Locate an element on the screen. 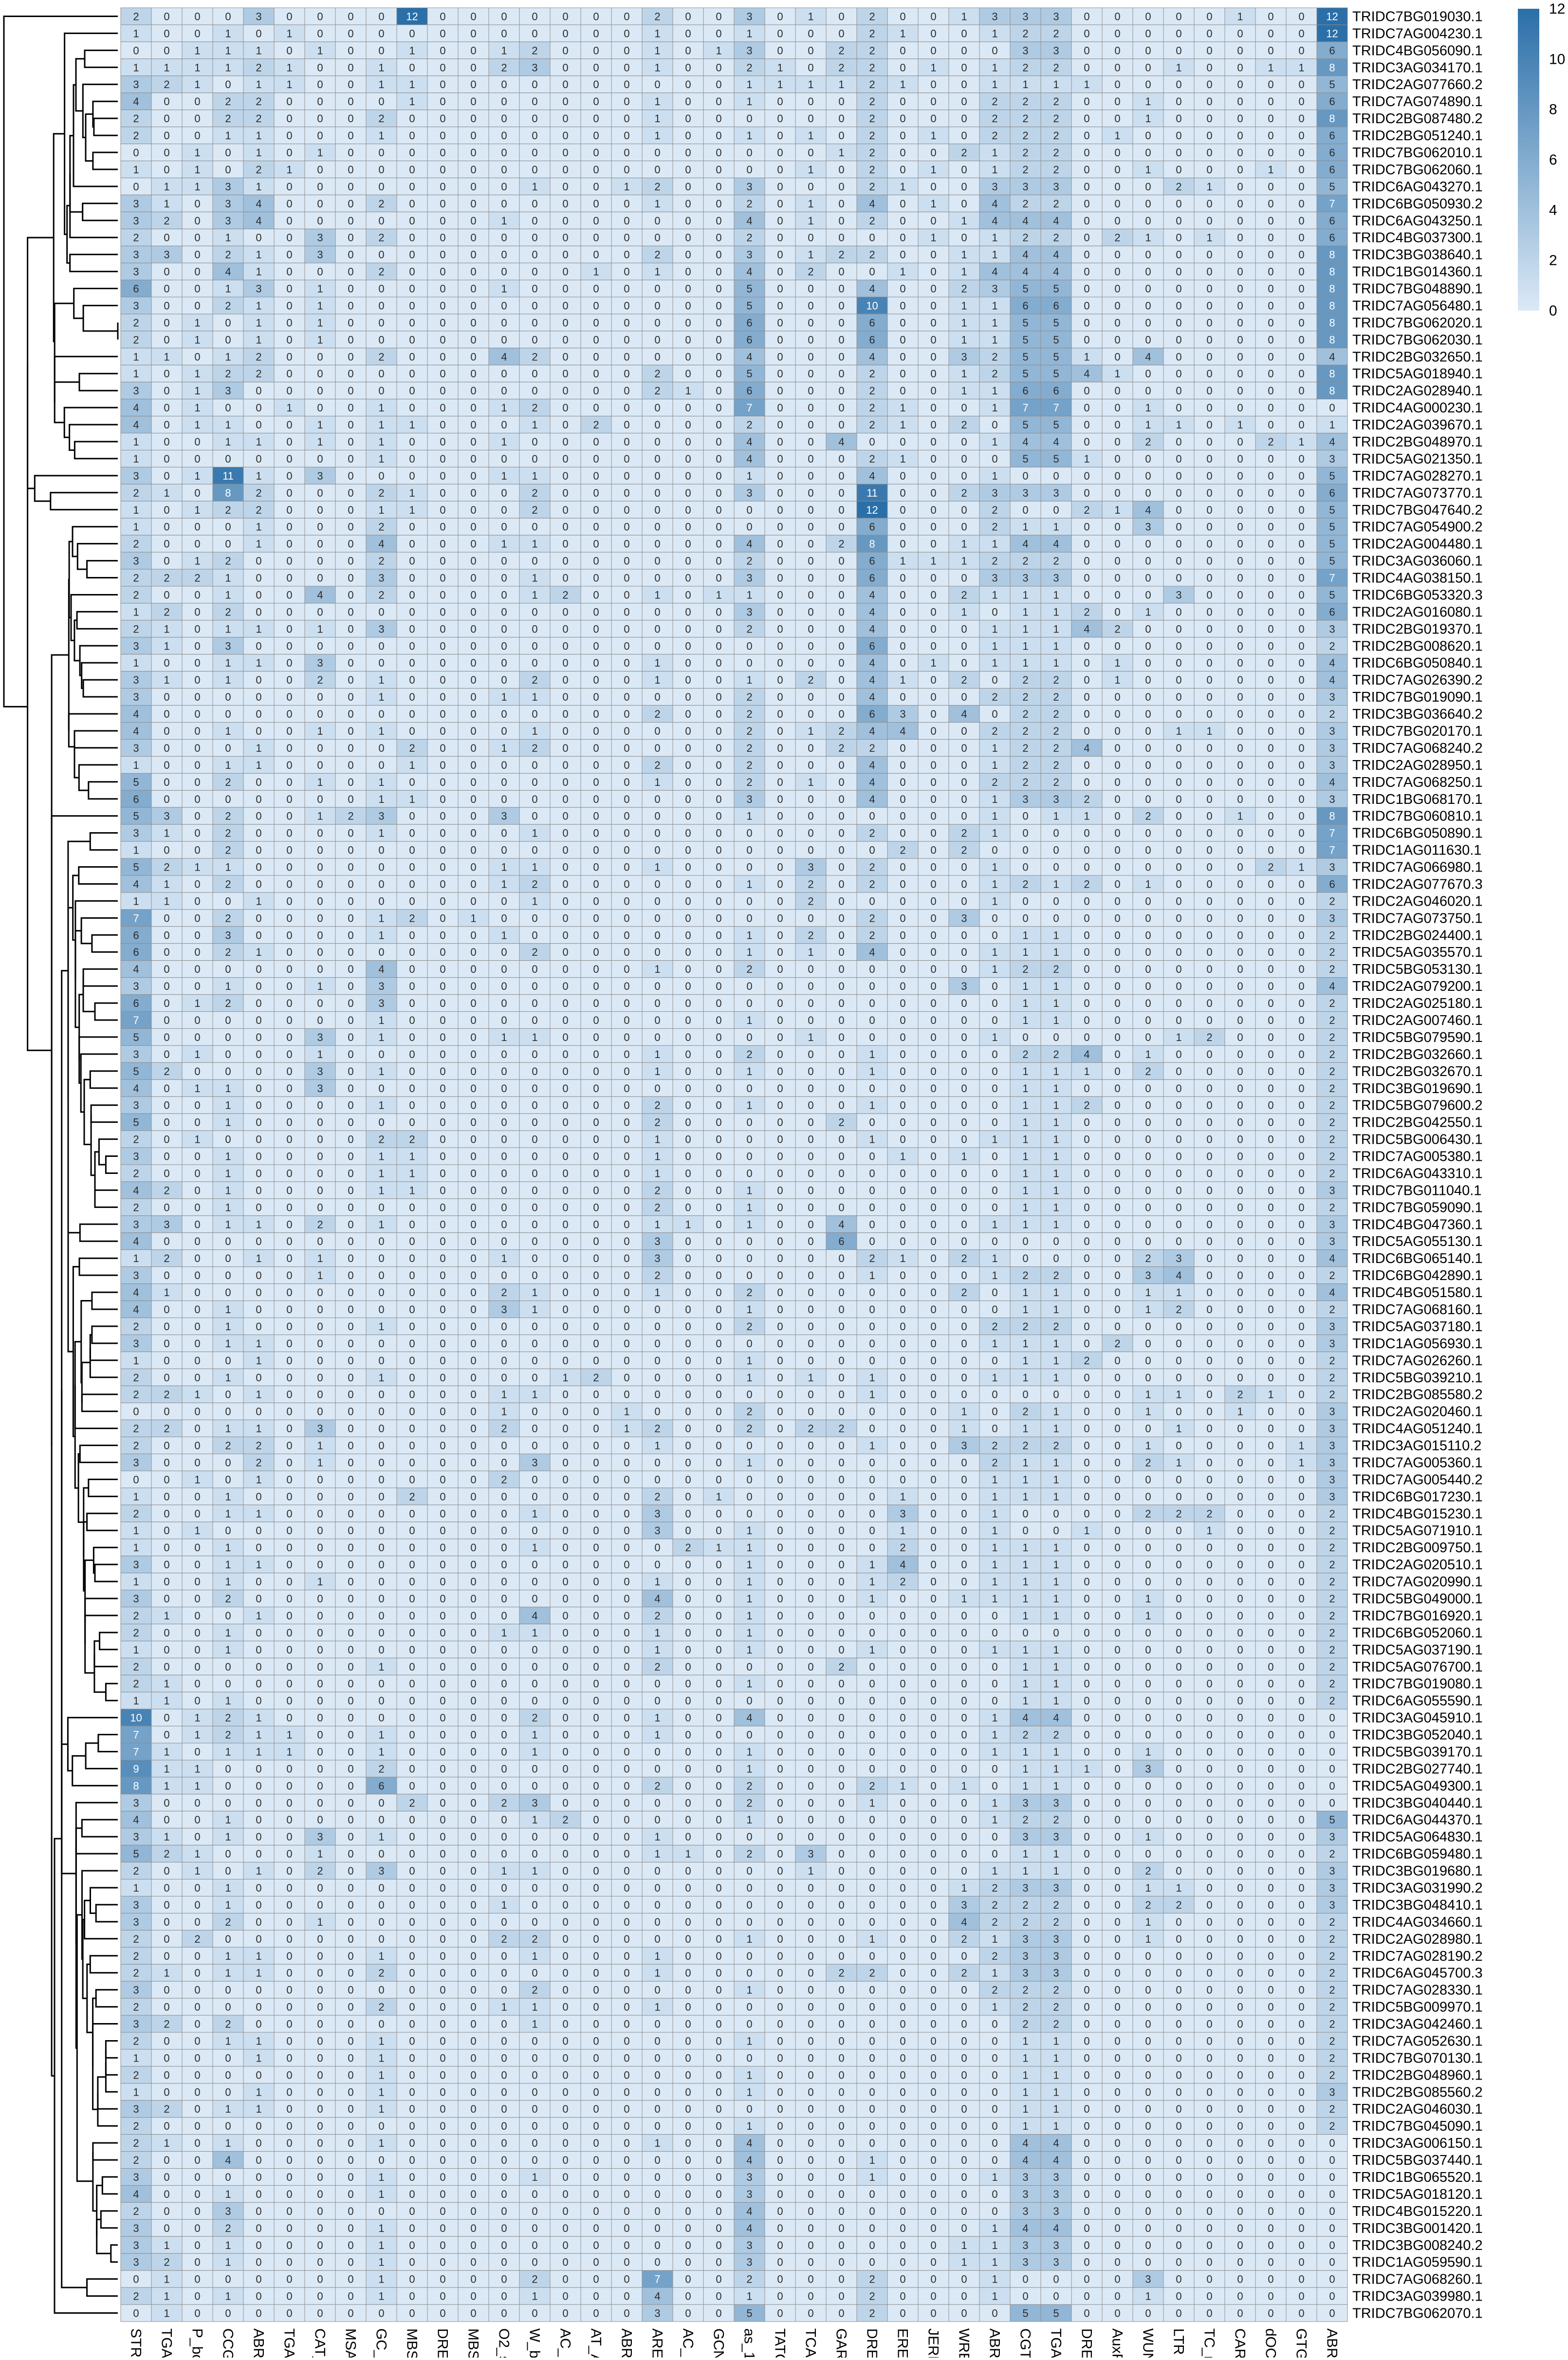 The width and height of the screenshot is (1568, 2360). row-dendrogram is located at coordinates (61, 1165).